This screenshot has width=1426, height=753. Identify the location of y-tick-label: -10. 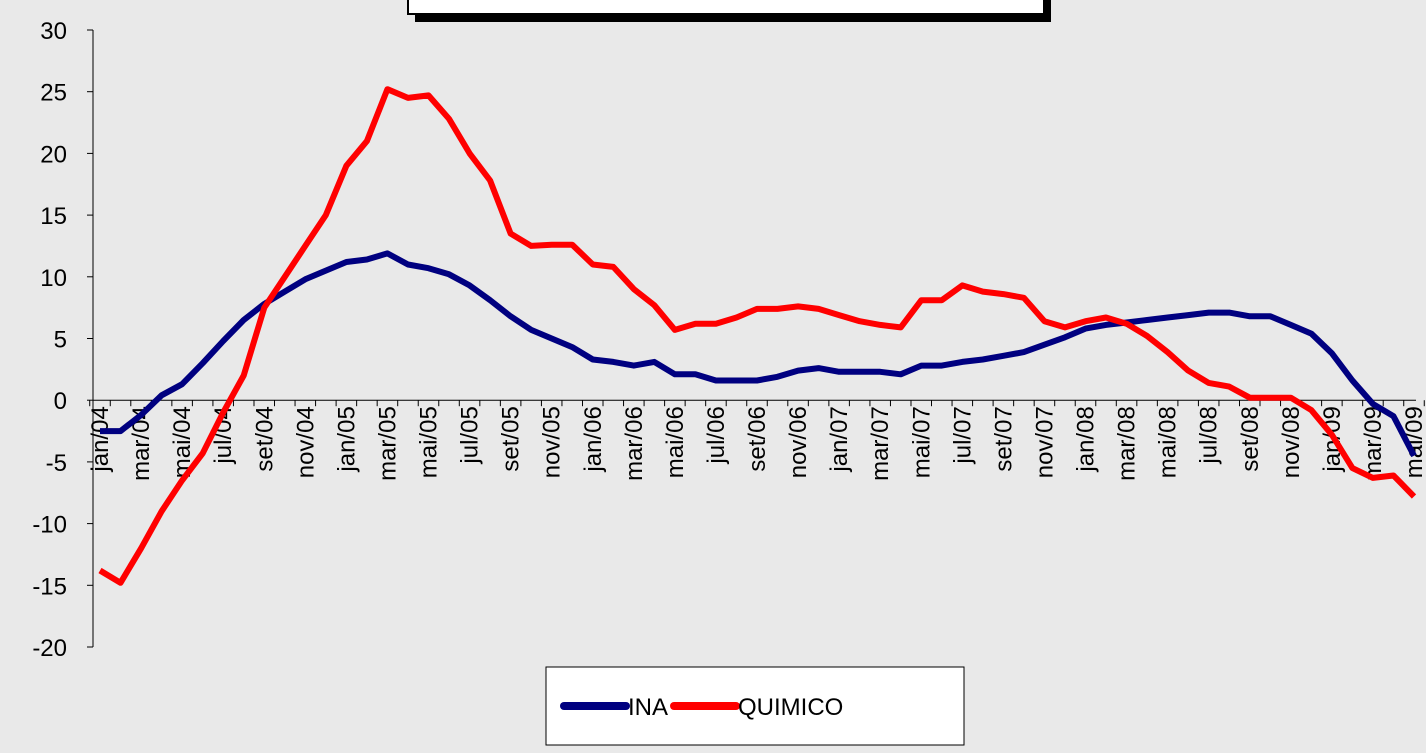
(49, 525).